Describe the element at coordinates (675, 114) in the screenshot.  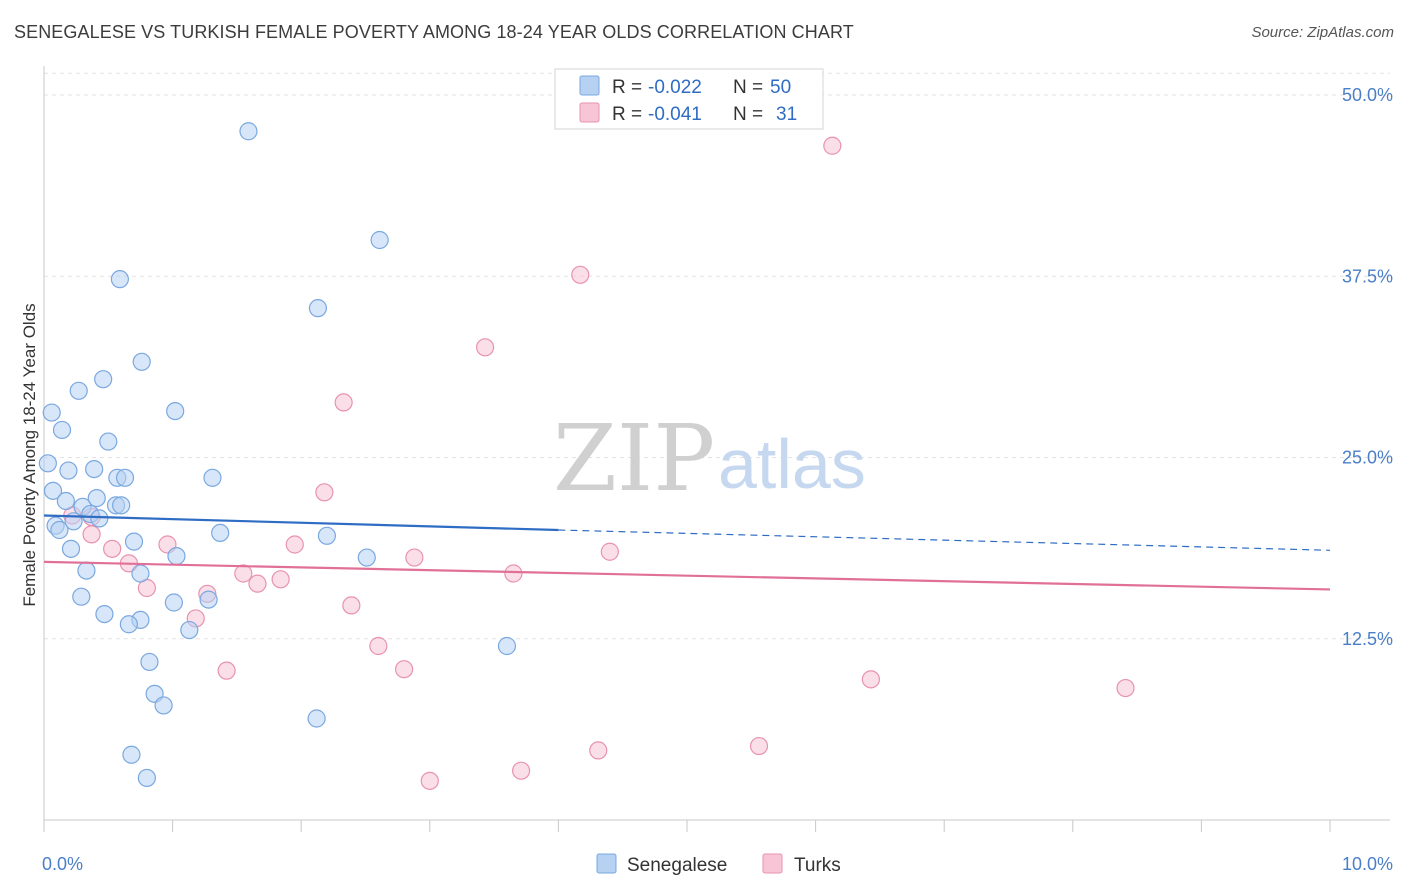
I see `stats-r-value-turks: -0.041` at that location.